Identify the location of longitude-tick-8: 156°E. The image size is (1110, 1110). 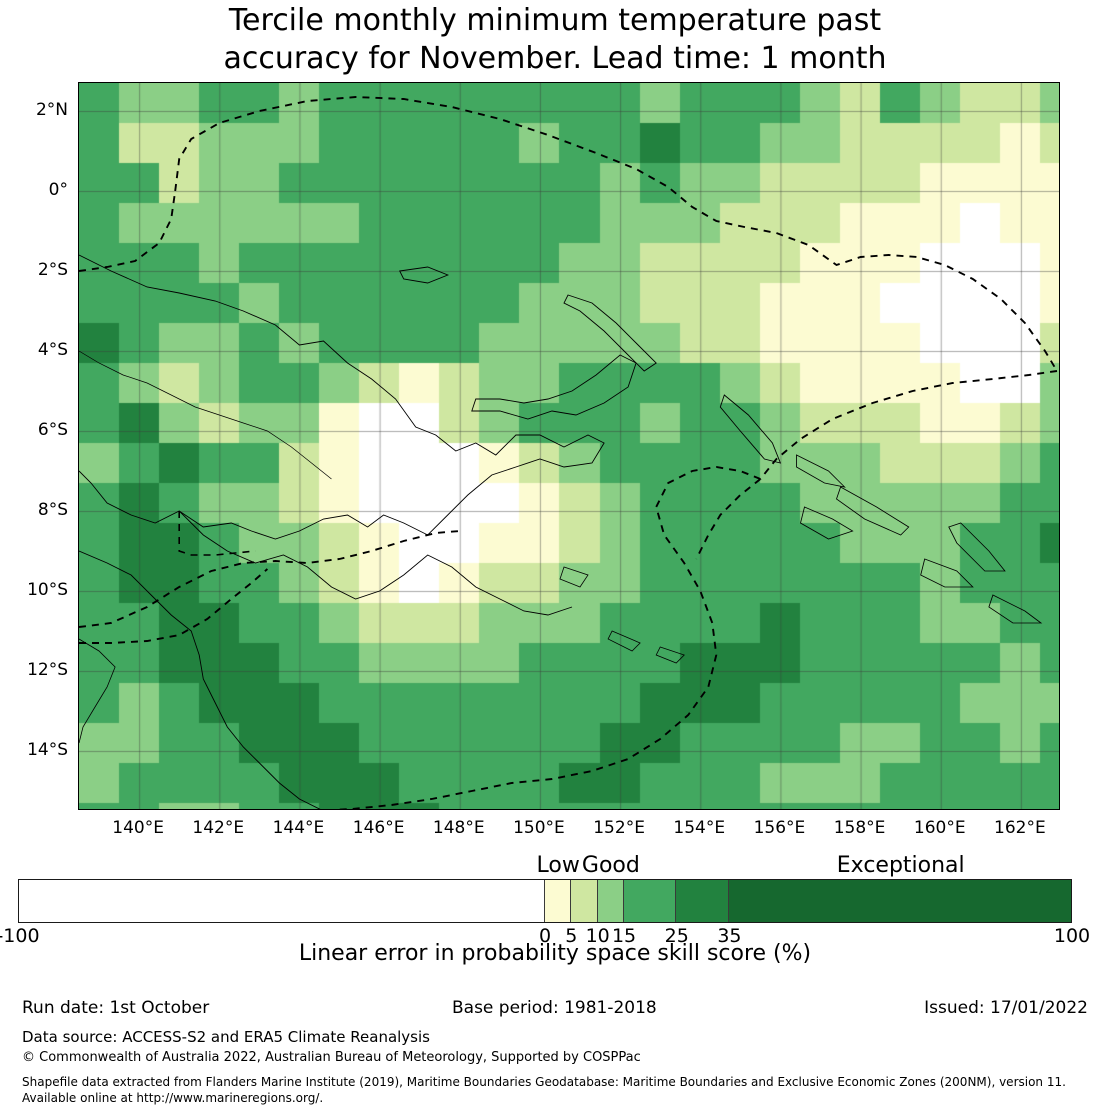
(779, 828).